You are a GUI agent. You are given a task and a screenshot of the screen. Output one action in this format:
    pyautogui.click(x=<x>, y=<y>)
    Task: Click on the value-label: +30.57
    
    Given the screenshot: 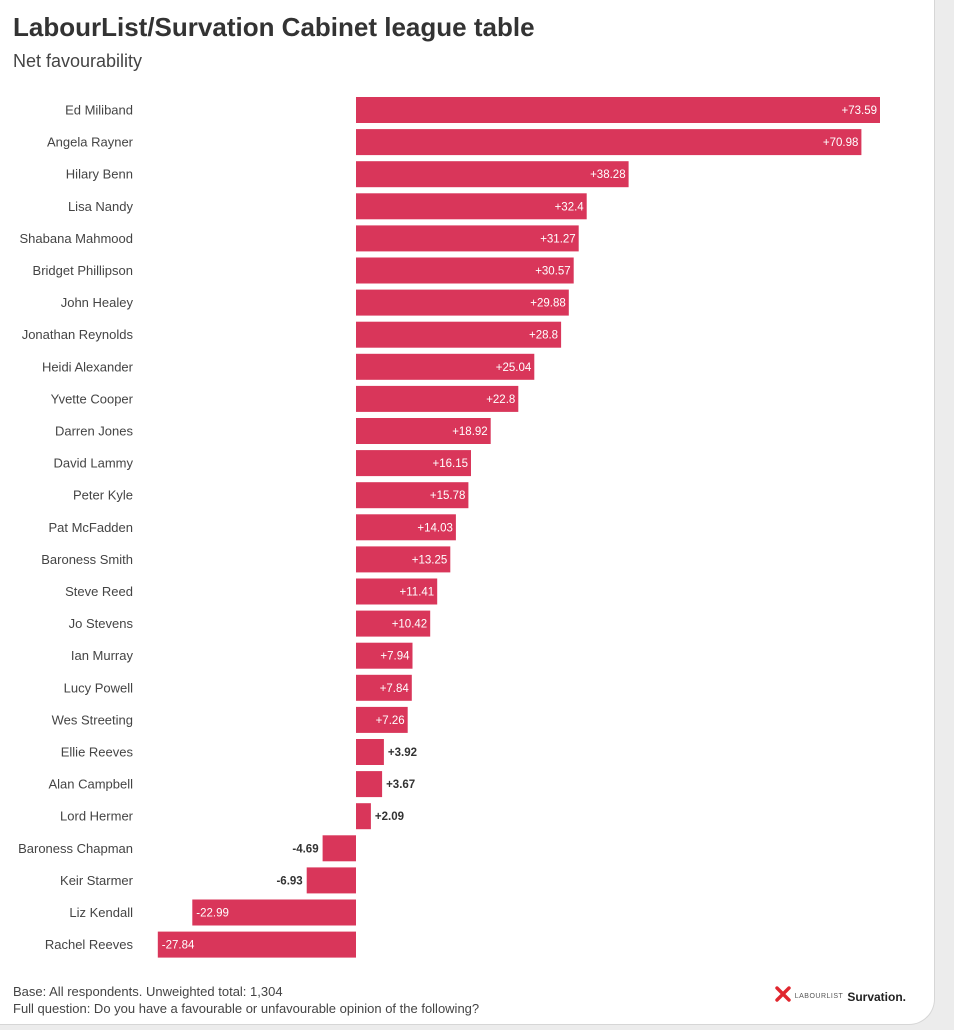 What is the action you would take?
    pyautogui.click(x=553, y=272)
    